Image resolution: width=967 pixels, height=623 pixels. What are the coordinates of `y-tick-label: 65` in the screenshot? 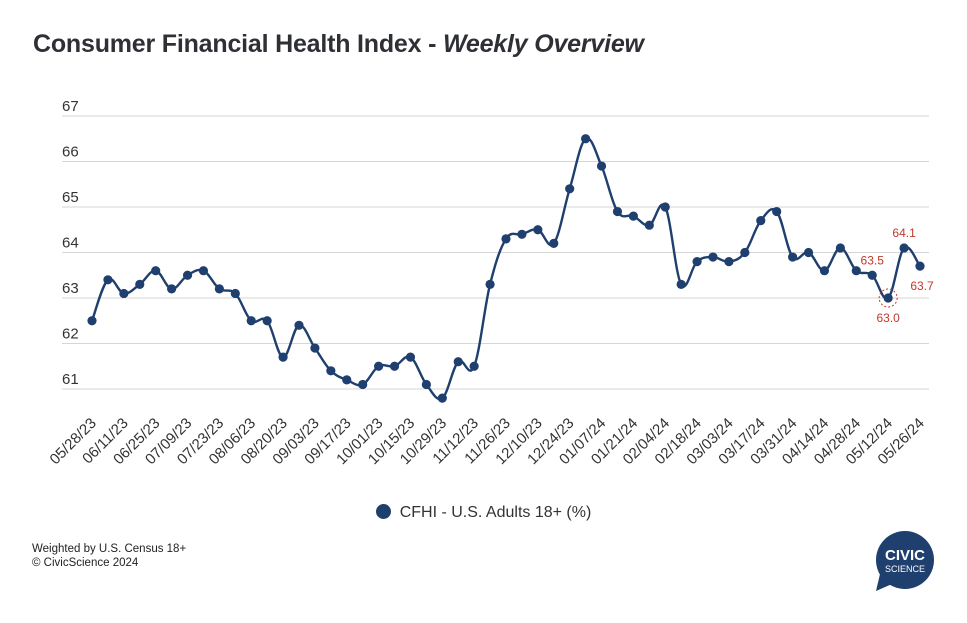 It's located at (70, 197).